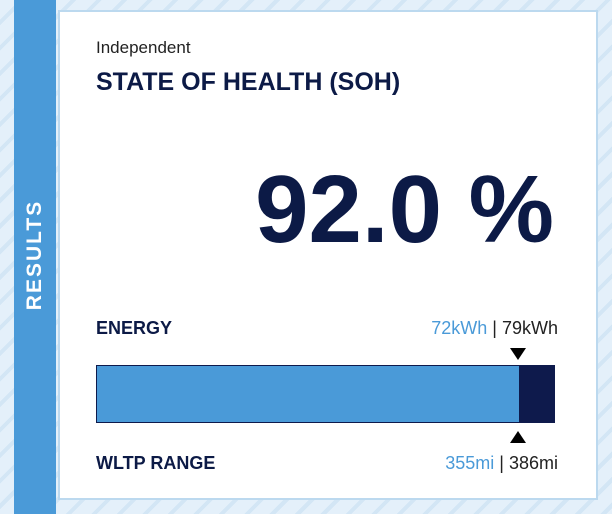 Image resolution: width=612 pixels, height=514 pixels. I want to click on range-values: 355mi | 386mi, so click(501, 463).